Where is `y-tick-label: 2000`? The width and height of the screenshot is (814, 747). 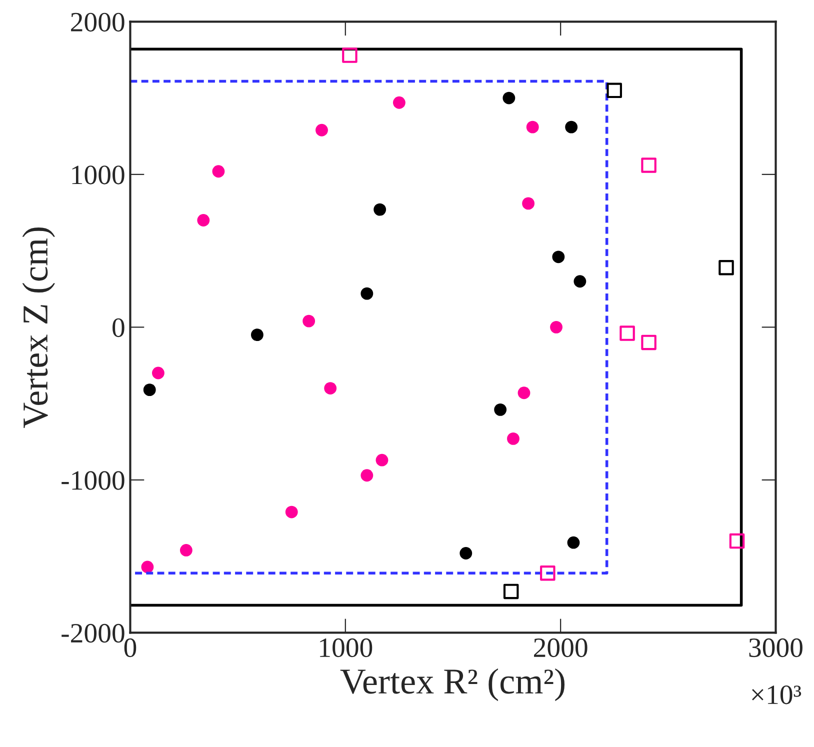 y-tick-label: 2000 is located at coordinates (97, 22).